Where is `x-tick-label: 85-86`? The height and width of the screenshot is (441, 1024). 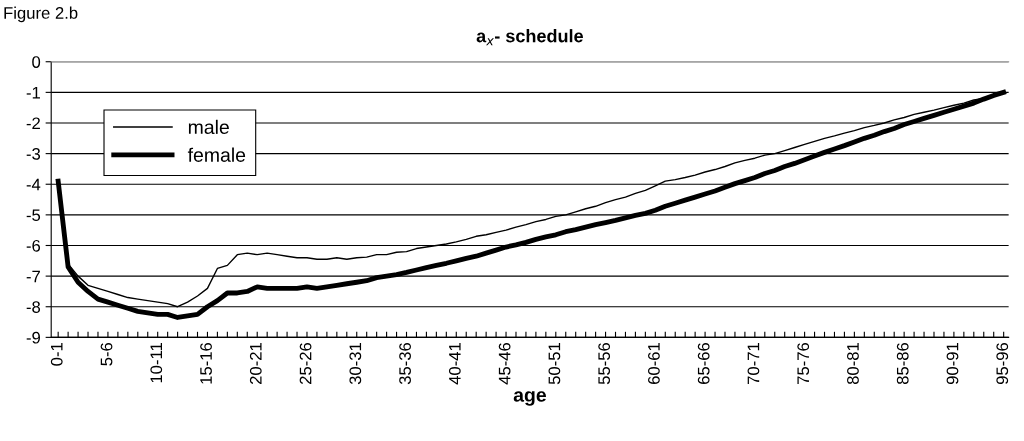 x-tick-label: 85-86 is located at coordinates (902, 363).